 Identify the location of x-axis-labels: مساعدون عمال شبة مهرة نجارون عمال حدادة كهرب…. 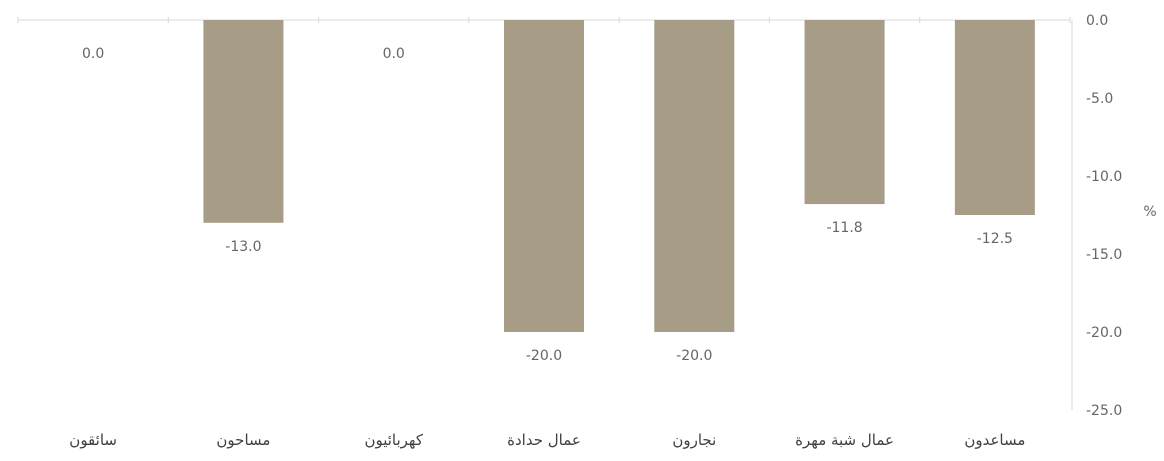
(547, 440).